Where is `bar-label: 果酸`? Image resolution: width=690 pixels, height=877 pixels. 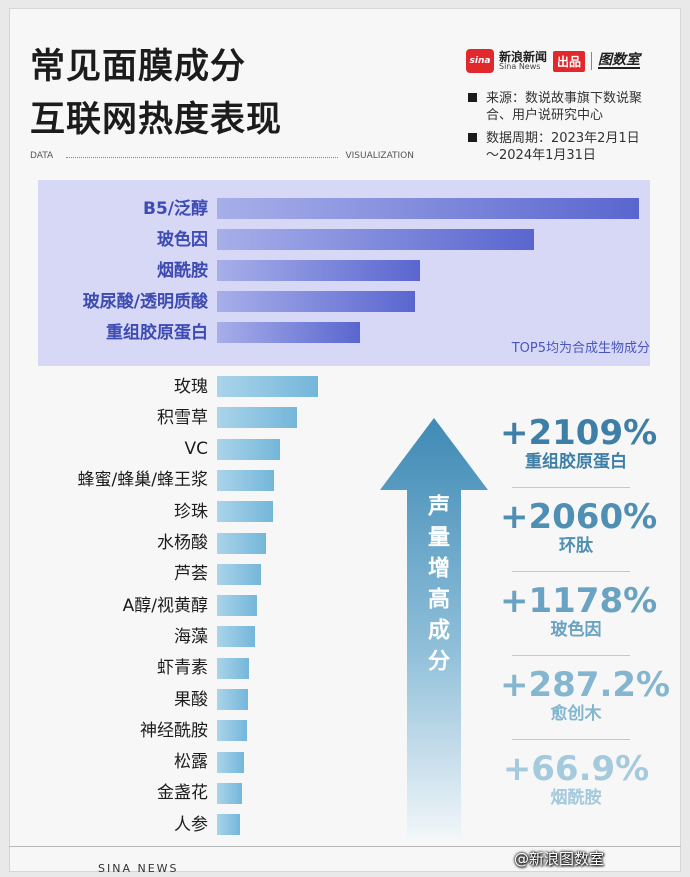 bar-label: 果酸 is located at coordinates (191, 699).